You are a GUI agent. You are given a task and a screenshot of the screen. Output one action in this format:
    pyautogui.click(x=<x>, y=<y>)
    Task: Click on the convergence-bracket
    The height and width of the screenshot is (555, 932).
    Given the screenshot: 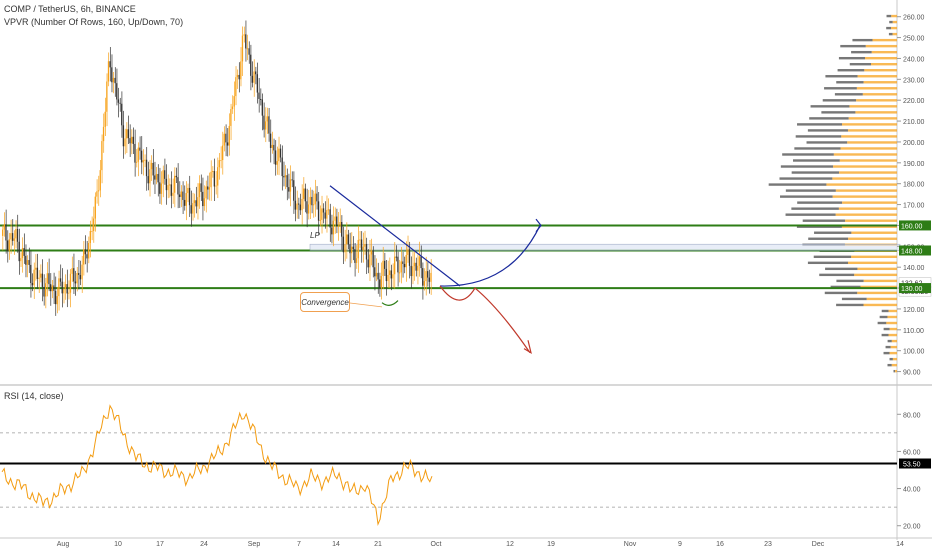 What is the action you would take?
    pyautogui.click(x=390, y=303)
    